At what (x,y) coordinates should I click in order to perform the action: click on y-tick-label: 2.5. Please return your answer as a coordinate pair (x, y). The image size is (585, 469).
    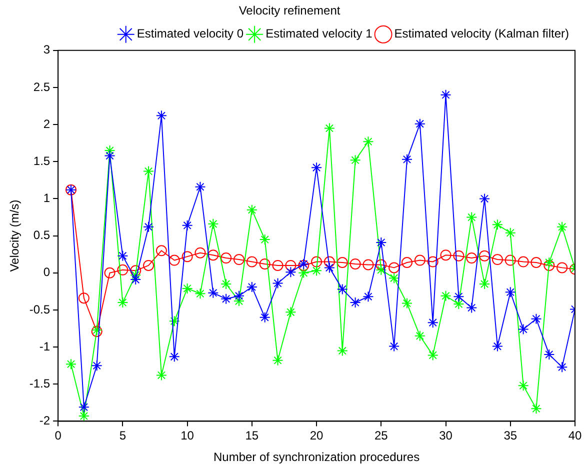
    Looking at the image, I should click on (41, 87).